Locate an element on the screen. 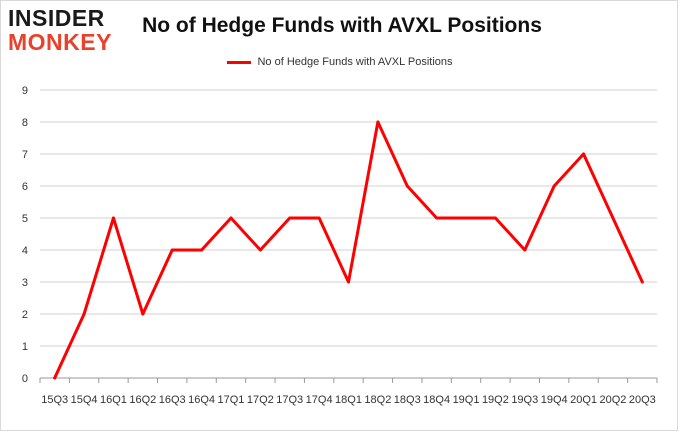 The width and height of the screenshot is (680, 433). x-tick-label: 19Q3 is located at coordinates (524, 400).